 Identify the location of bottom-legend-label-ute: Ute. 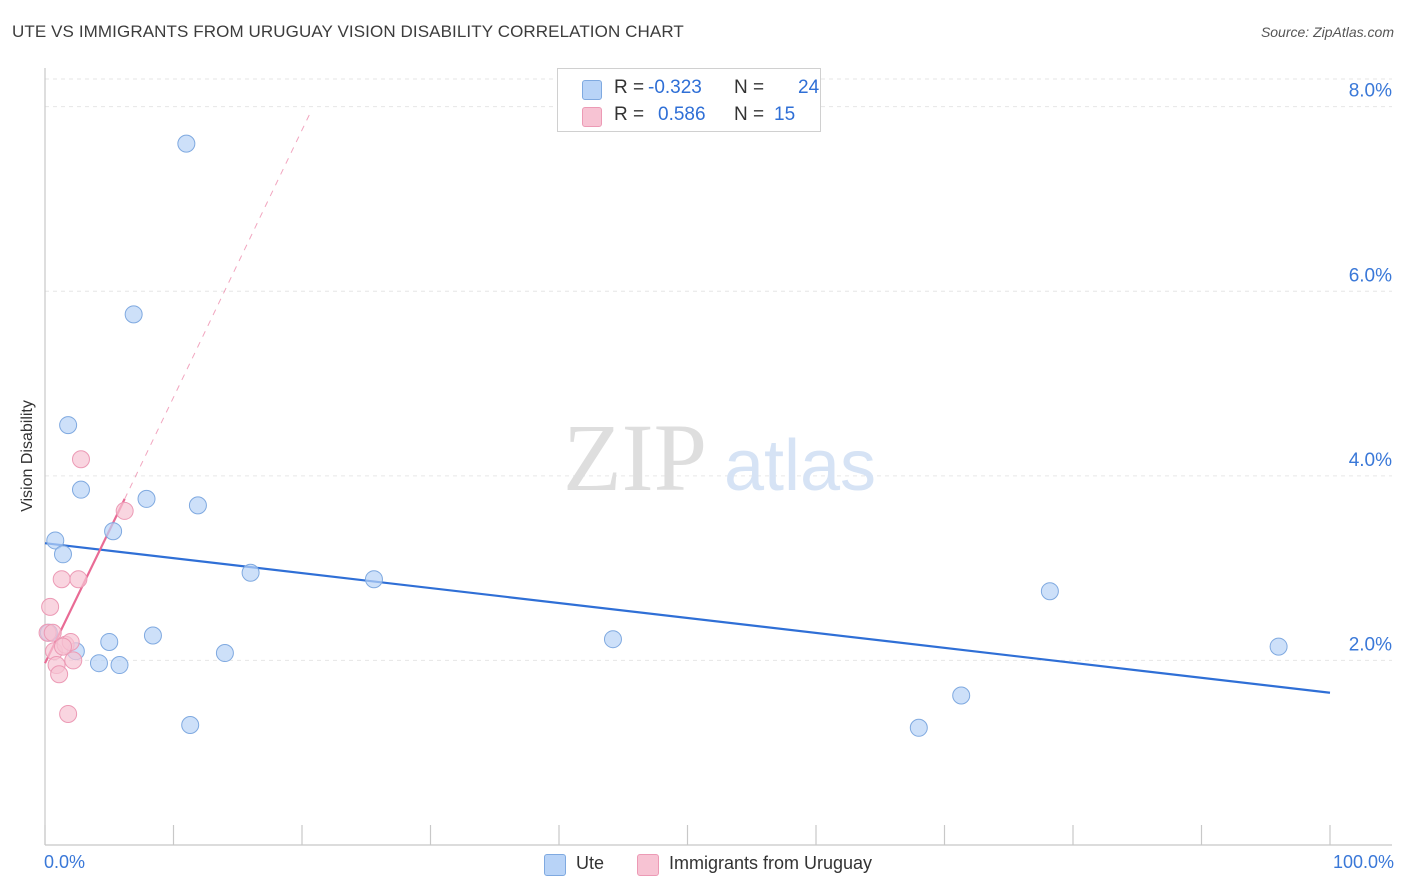
(590, 863).